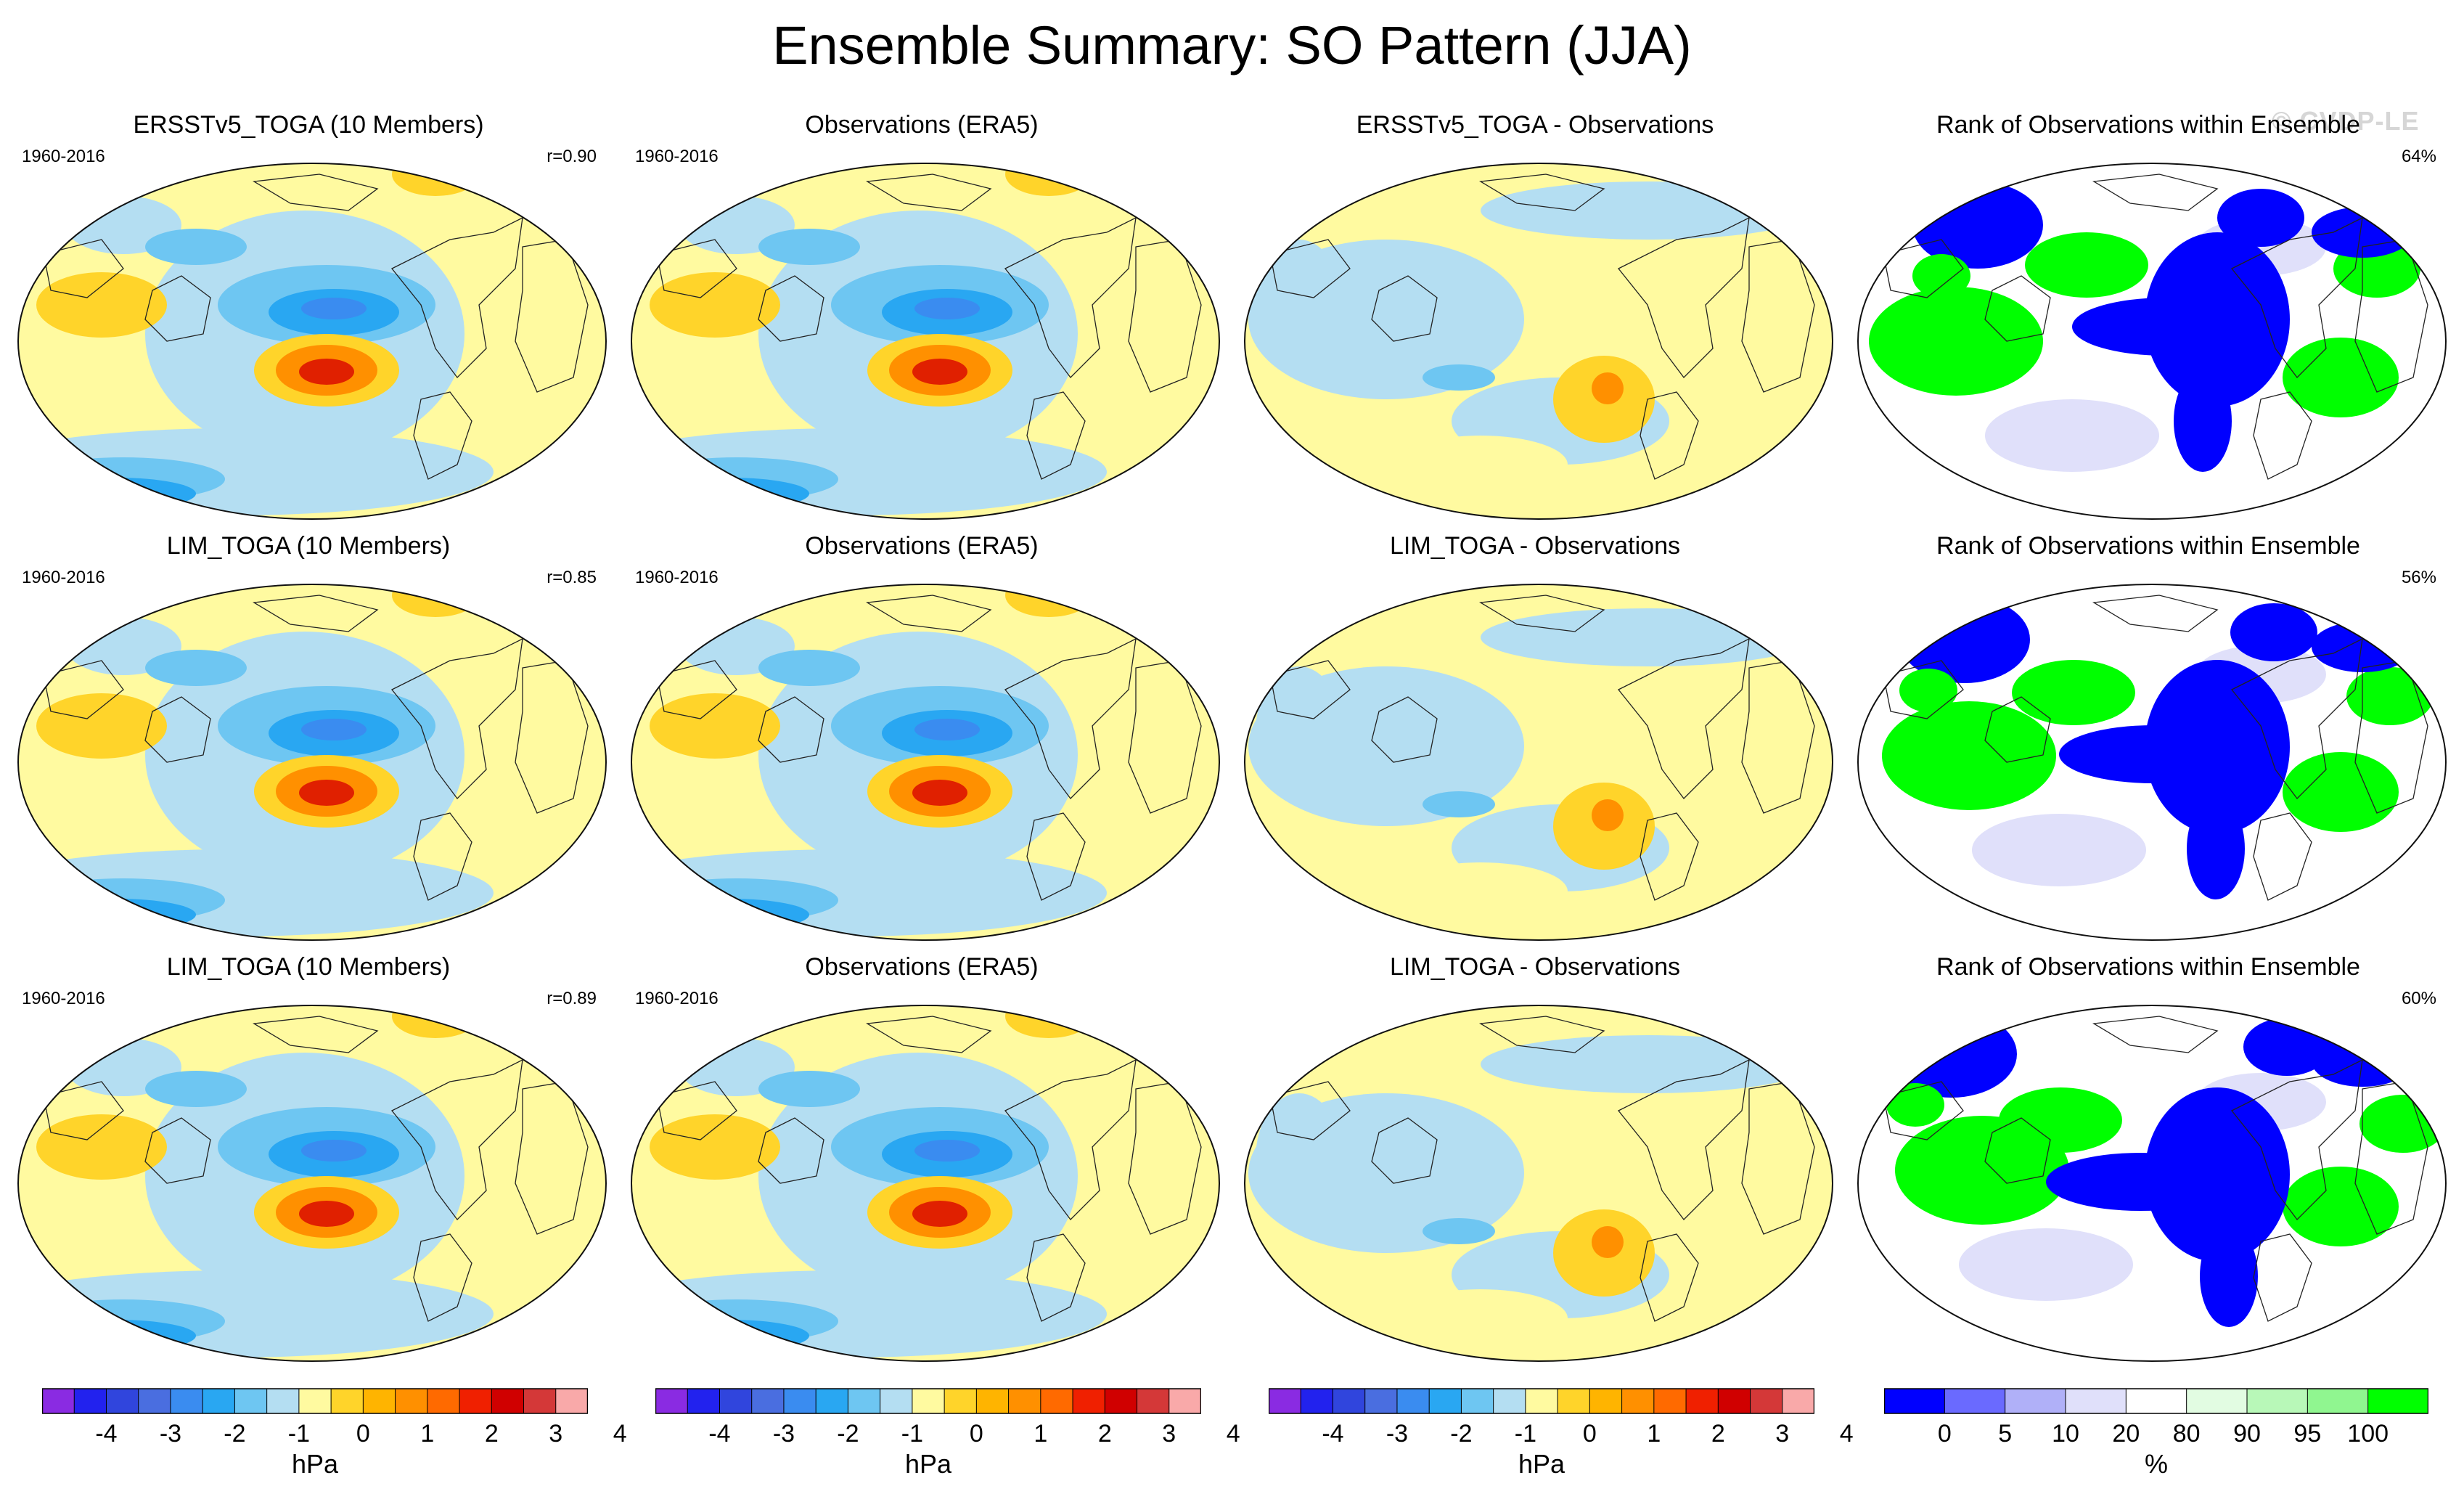 The image size is (2464, 1486). I want to click on panel-years: 1960-2016, so click(63, 157).